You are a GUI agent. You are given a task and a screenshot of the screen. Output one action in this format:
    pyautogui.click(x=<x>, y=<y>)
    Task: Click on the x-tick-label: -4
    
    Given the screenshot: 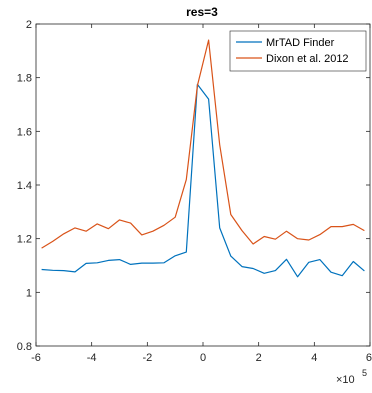 What is the action you would take?
    pyautogui.click(x=92, y=358)
    